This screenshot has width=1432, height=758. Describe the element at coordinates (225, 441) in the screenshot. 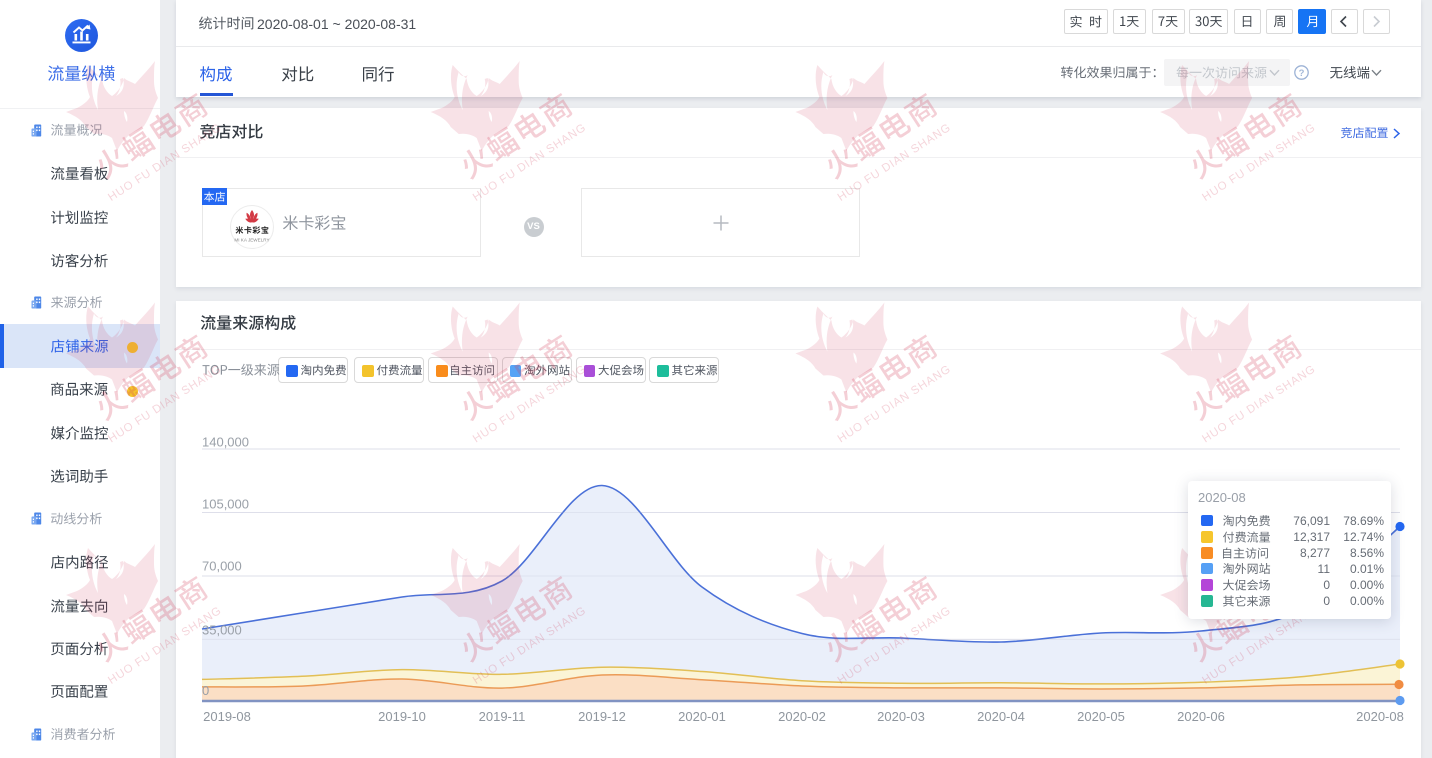

I see `svg-text: 140,000` at that location.